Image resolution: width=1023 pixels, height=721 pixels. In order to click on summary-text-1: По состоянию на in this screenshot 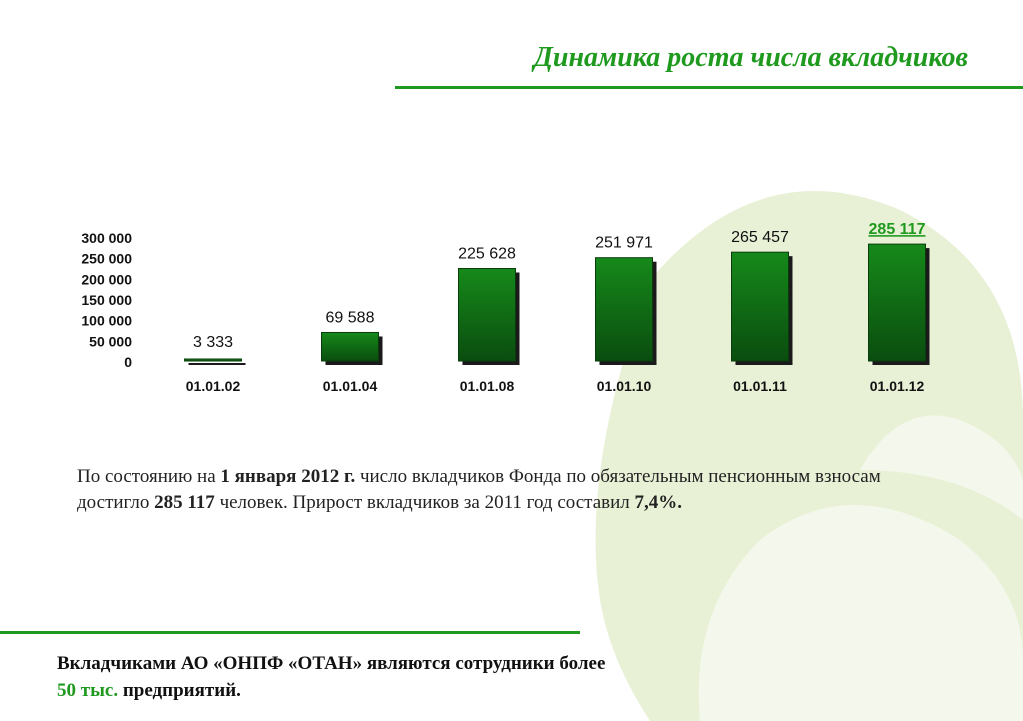, I will do `click(149, 476)`.